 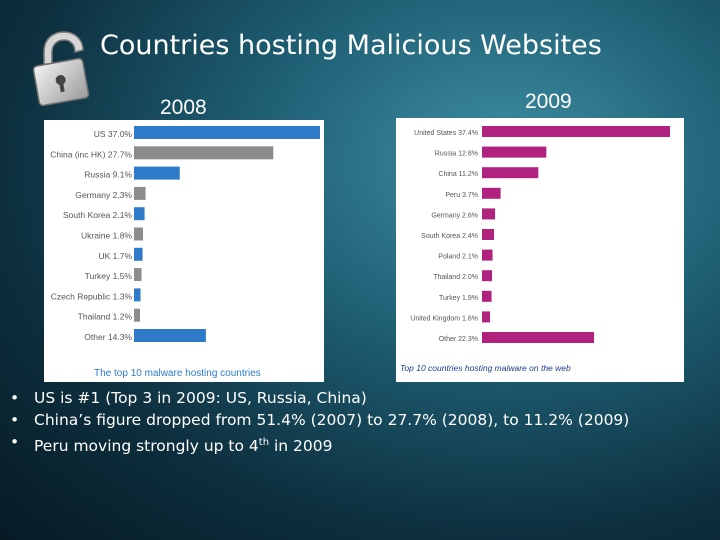 I want to click on chart-2008-category-label: China (inc HK) 27.7%, so click(x=91, y=154).